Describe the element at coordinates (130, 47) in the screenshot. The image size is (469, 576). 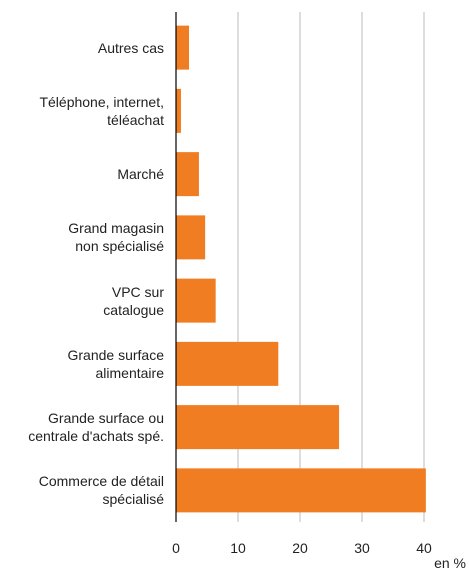
I see `y-tick-label: Autres cas` at that location.